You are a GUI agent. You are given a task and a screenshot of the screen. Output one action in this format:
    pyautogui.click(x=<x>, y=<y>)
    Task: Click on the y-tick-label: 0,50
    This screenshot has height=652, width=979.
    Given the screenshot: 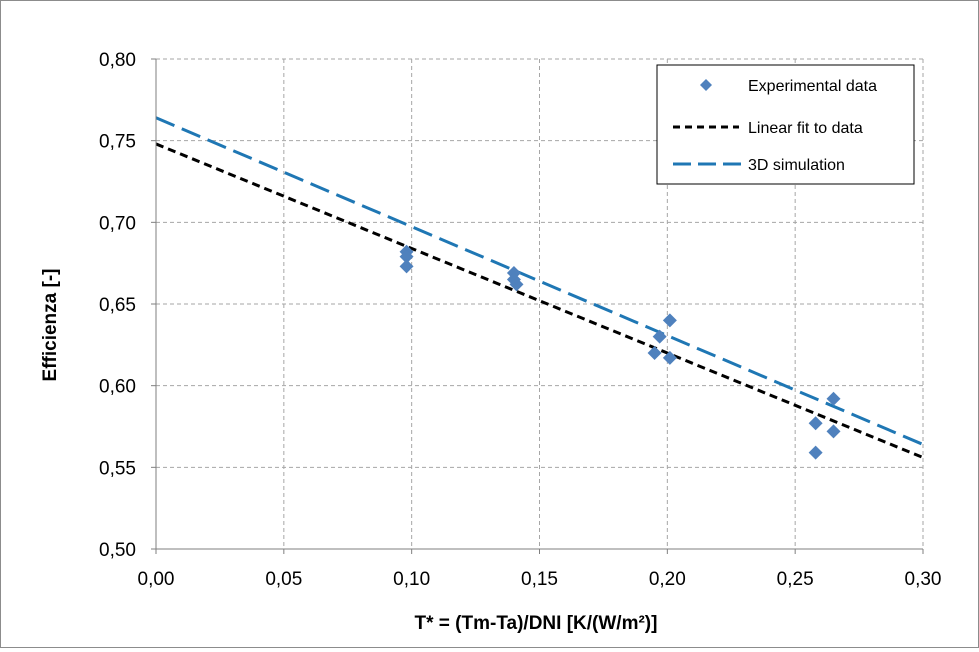 What is the action you would take?
    pyautogui.click(x=117, y=550)
    